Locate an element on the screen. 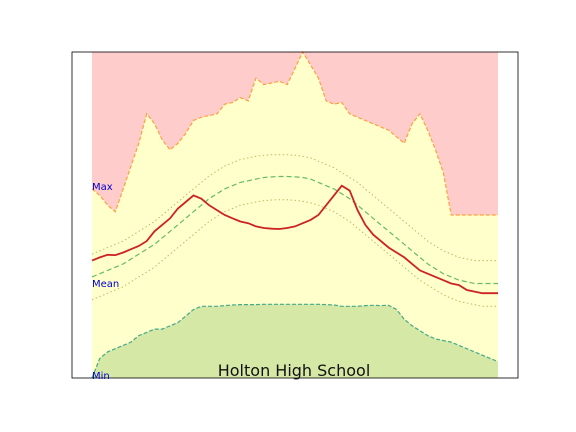  below-min-area is located at coordinates (295, 341).